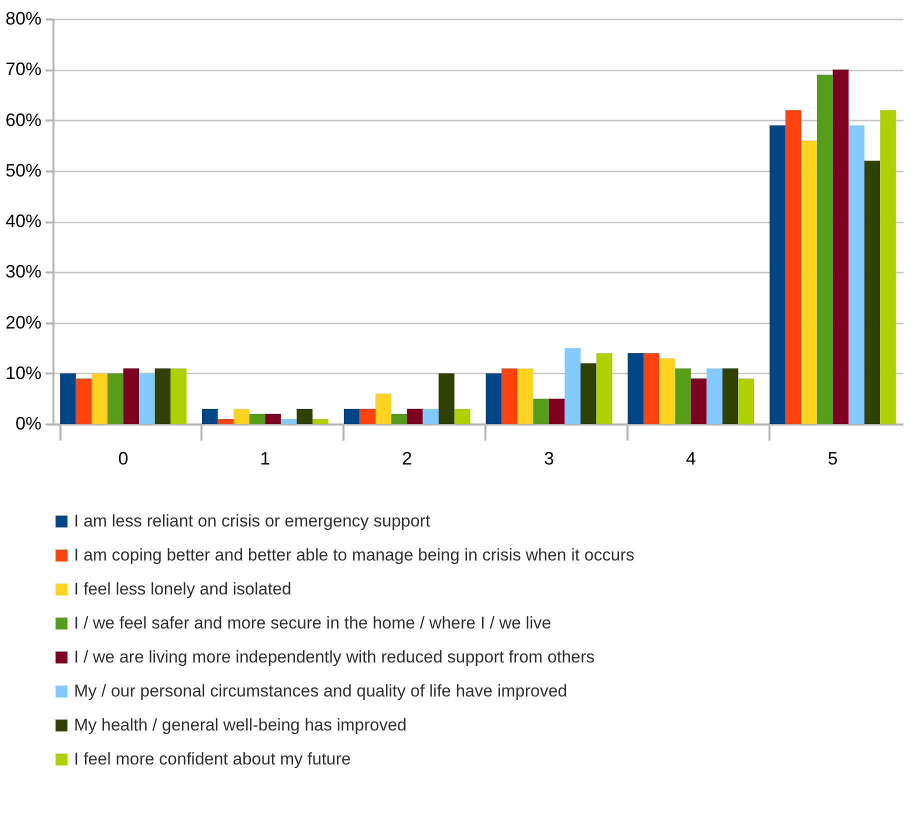 The image size is (920, 821). Describe the element at coordinates (123, 458) in the screenshot. I see `x-tick-label: 0` at that location.